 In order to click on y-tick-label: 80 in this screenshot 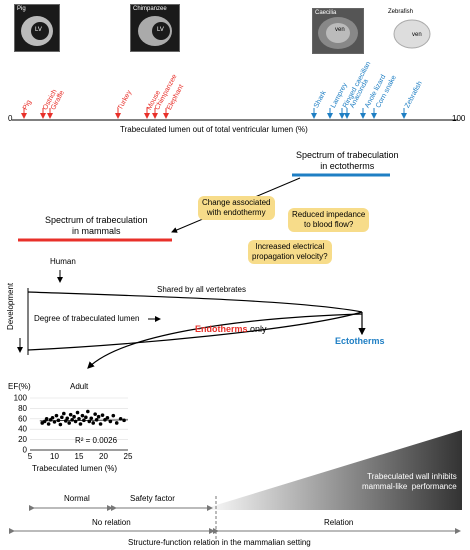, I will do `click(22, 408)`.